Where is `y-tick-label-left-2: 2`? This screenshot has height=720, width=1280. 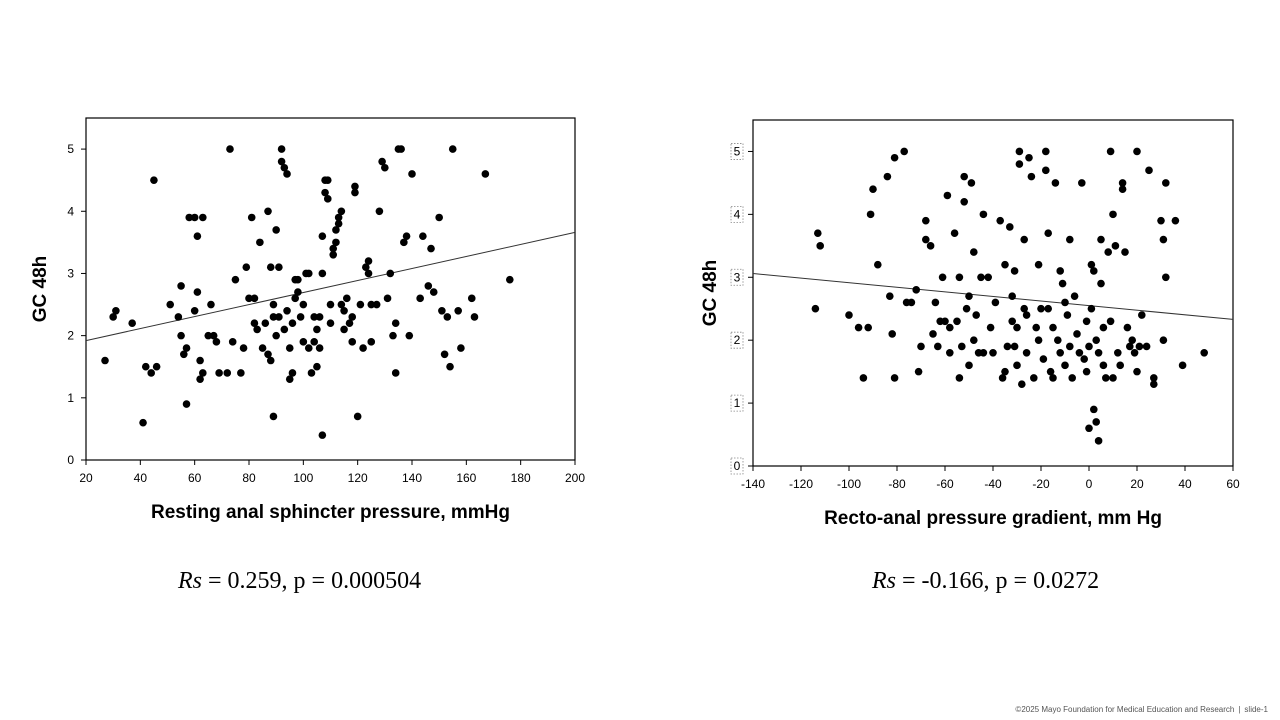
y-tick-label-left-2: 2 is located at coordinates (70, 336).